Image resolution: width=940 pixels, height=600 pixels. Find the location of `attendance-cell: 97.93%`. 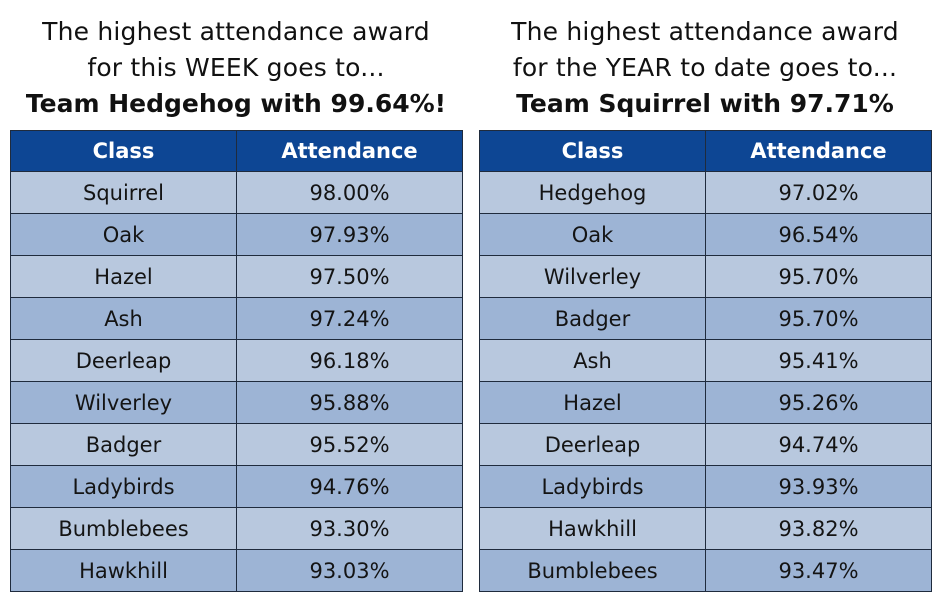

attendance-cell: 97.93% is located at coordinates (349, 234).